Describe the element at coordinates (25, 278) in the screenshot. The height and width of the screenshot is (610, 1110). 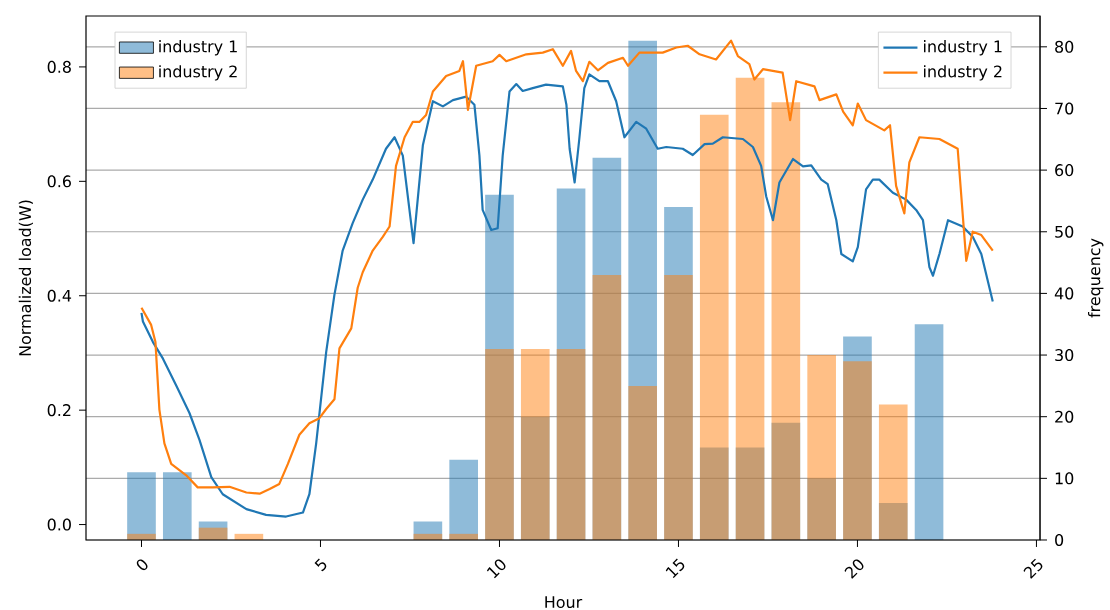
I see `y-axis-title: Normalized load(W)` at that location.